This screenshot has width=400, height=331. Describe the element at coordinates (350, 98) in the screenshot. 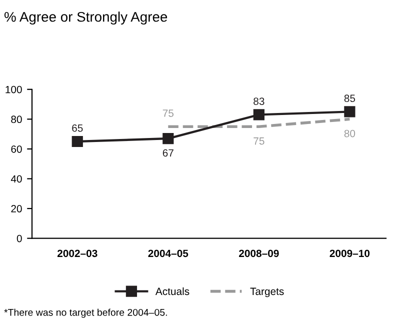

I see `data-label: 85` at that location.